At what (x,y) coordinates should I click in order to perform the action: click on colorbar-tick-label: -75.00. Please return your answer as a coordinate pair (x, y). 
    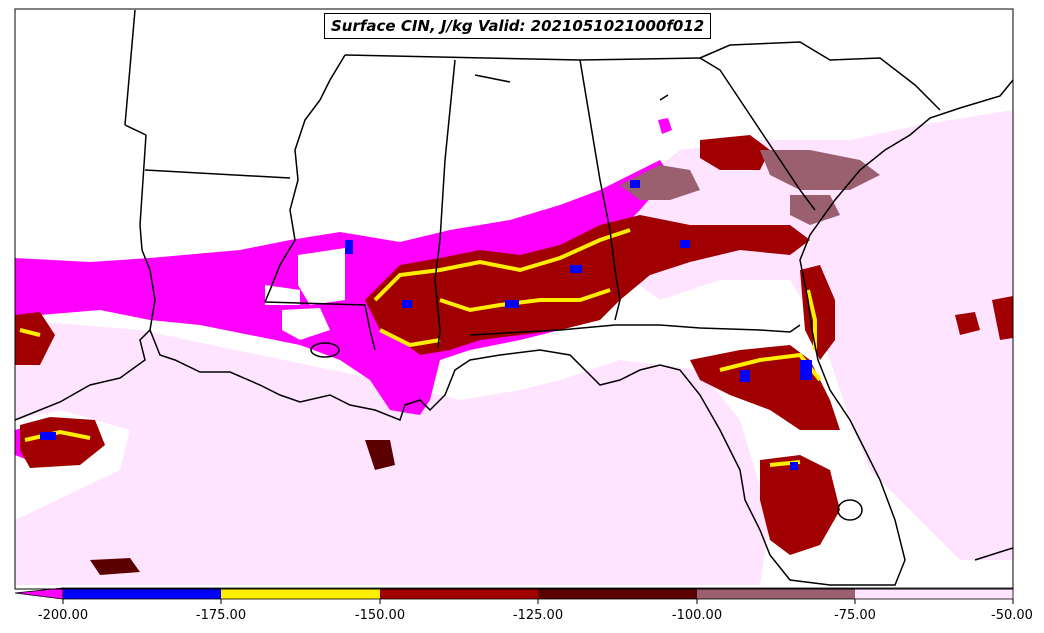
    Looking at the image, I should click on (855, 615).